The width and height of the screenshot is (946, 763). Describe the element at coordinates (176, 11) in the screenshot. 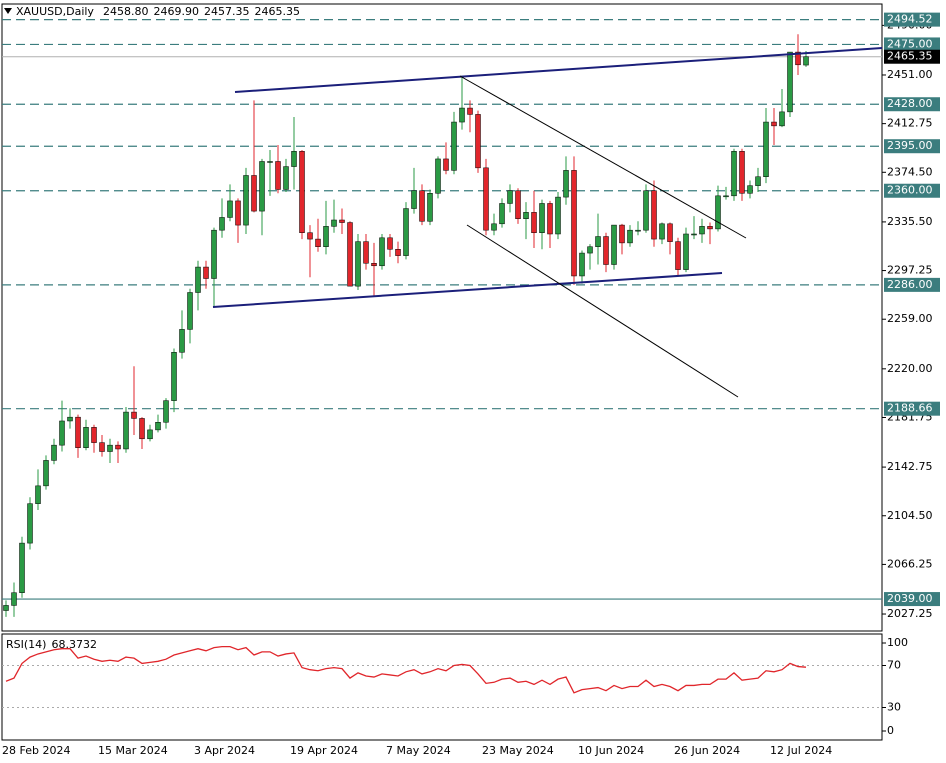

I see `high-label: 2469.90` at that location.